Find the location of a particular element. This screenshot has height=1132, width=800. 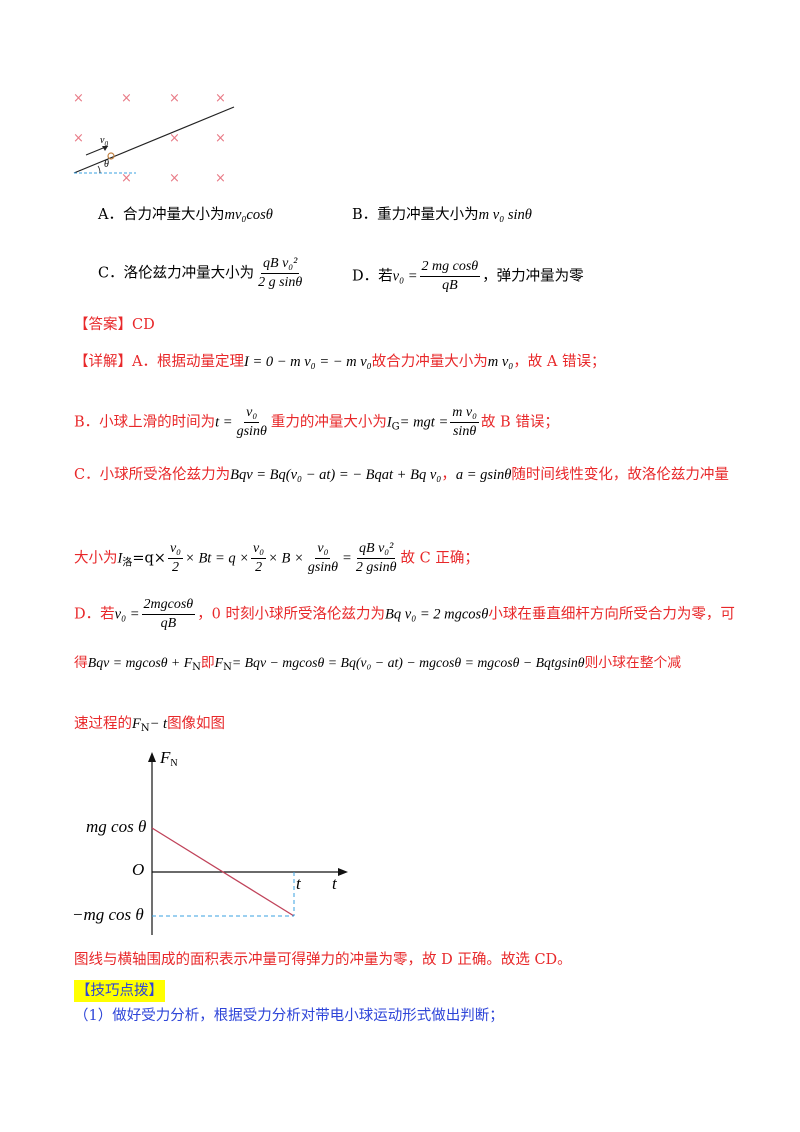

detail-d-tail: 小球在垂直细杆方向所受合力为零，可 is located at coordinates (611, 614).